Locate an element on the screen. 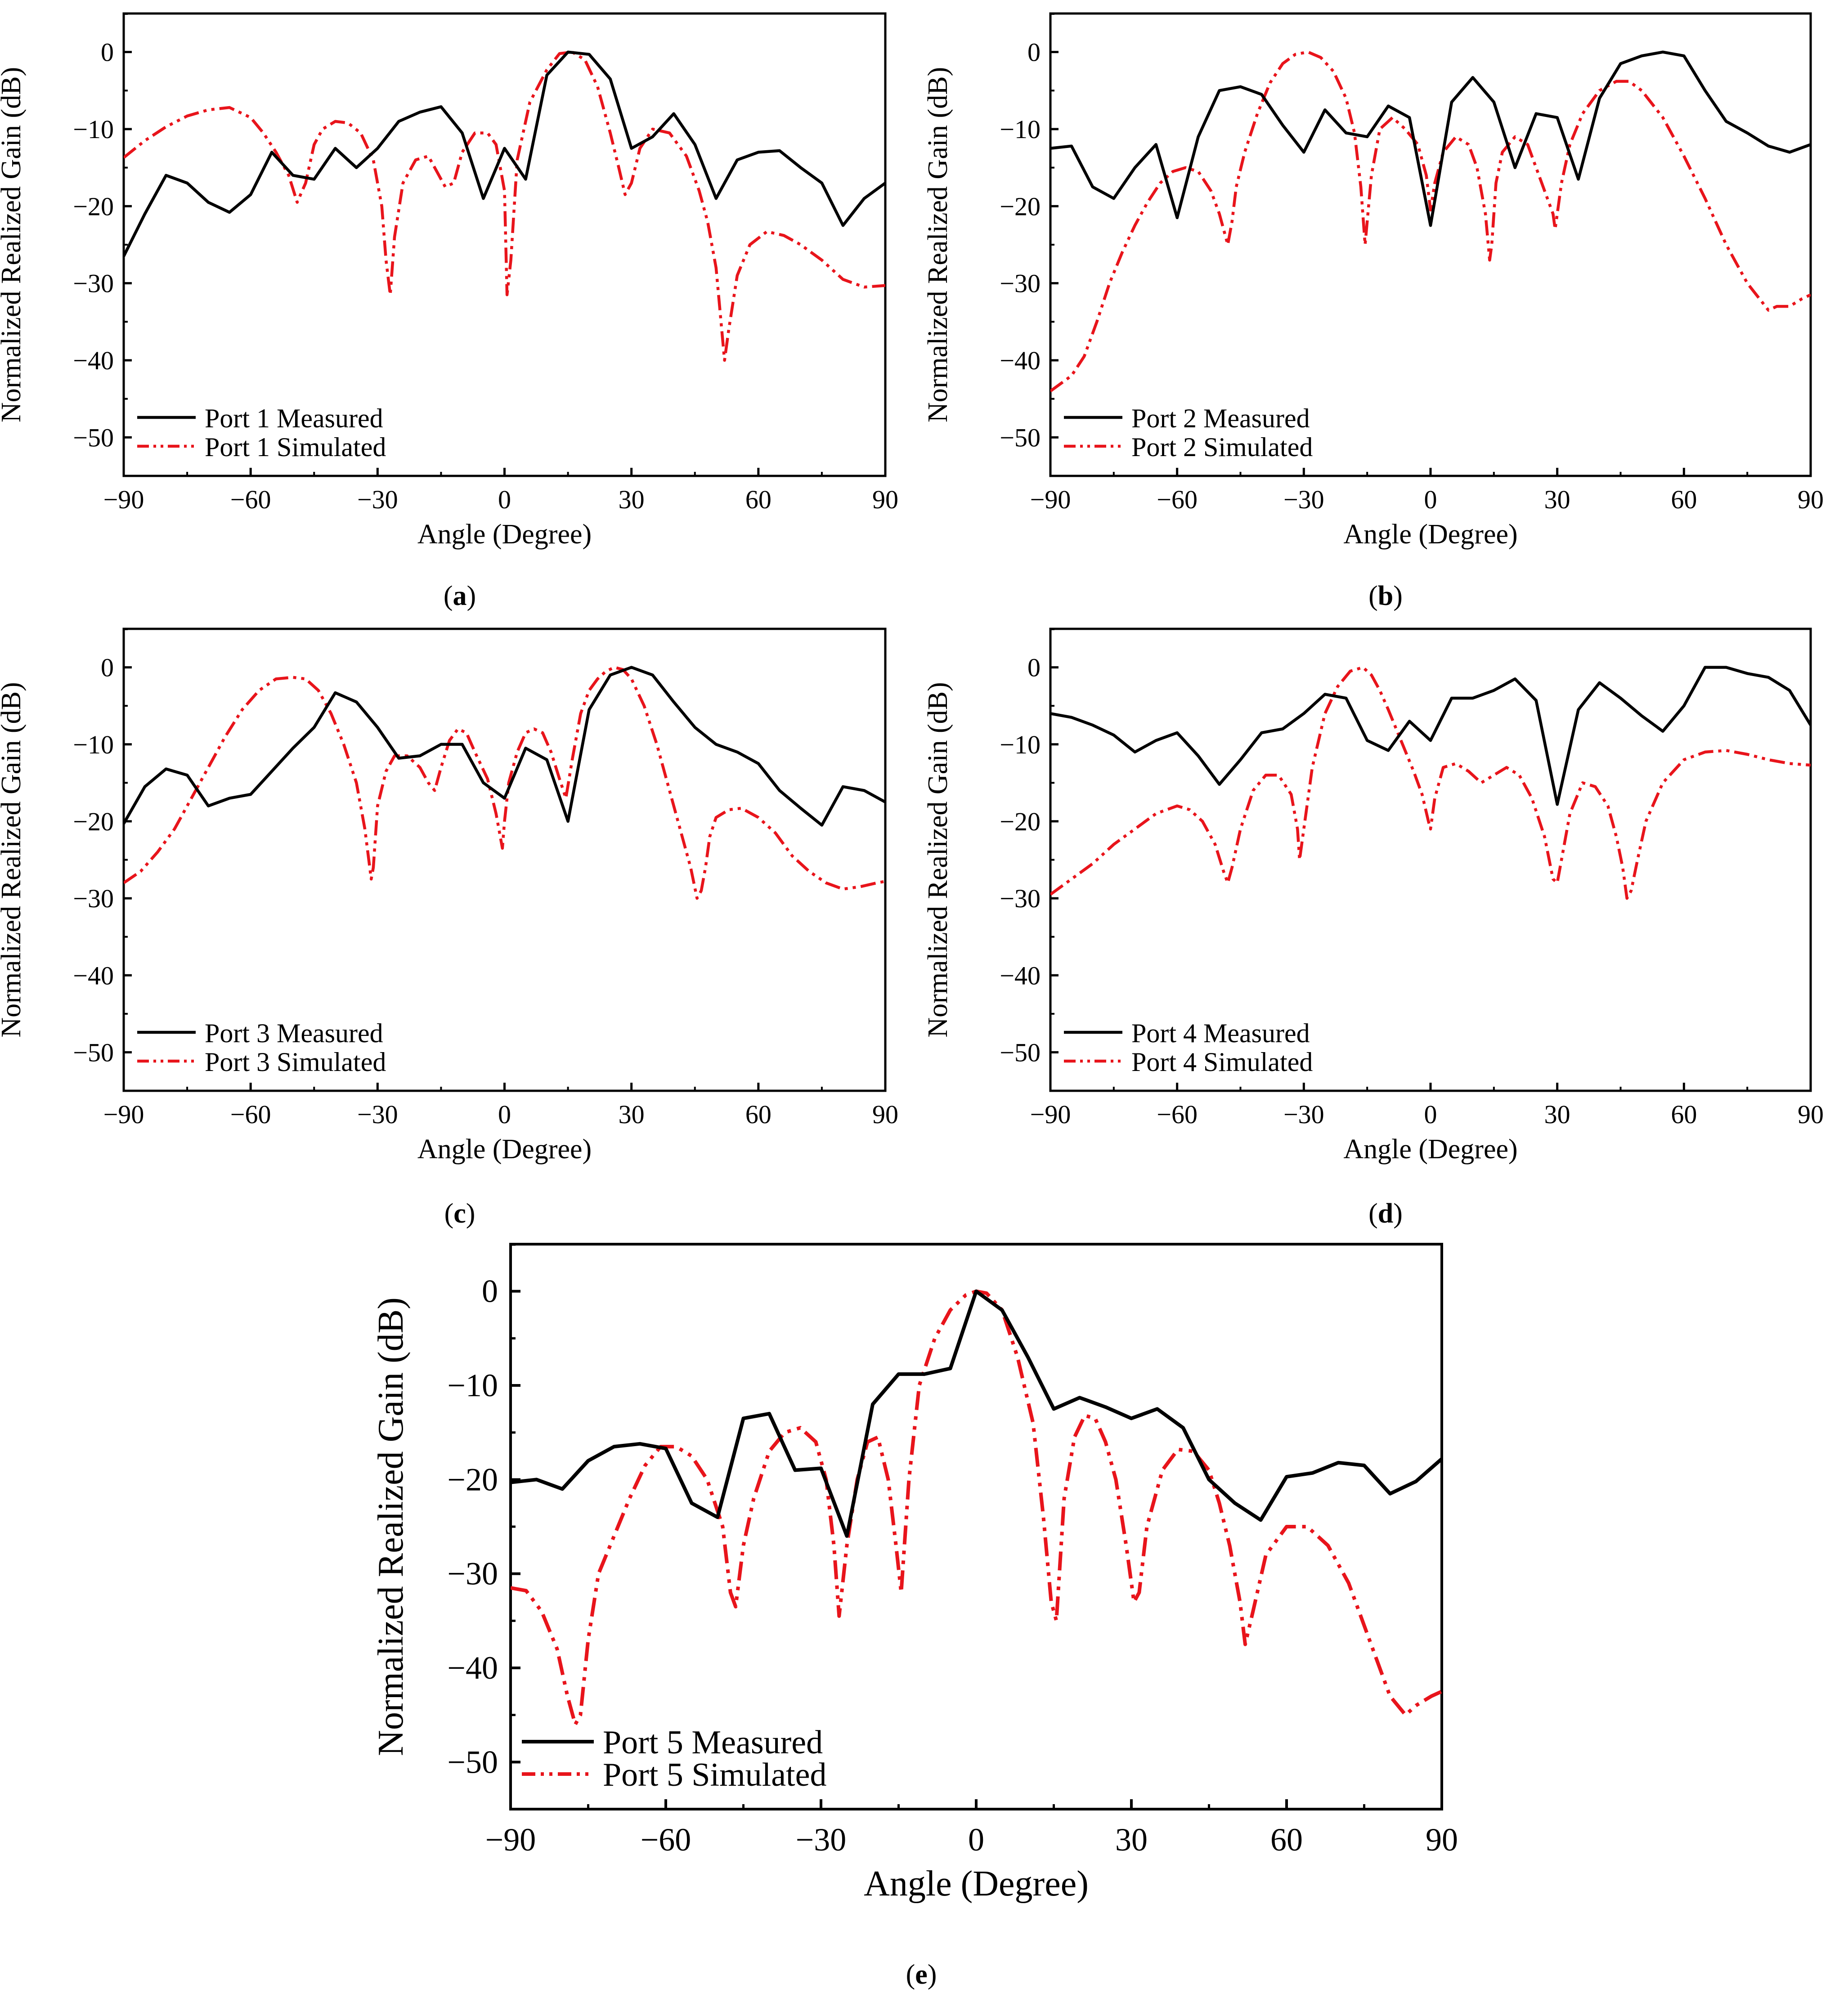 Image resolution: width=1848 pixels, height=2003 pixels. panel-e-xtick-label: −30 is located at coordinates (822, 1840).